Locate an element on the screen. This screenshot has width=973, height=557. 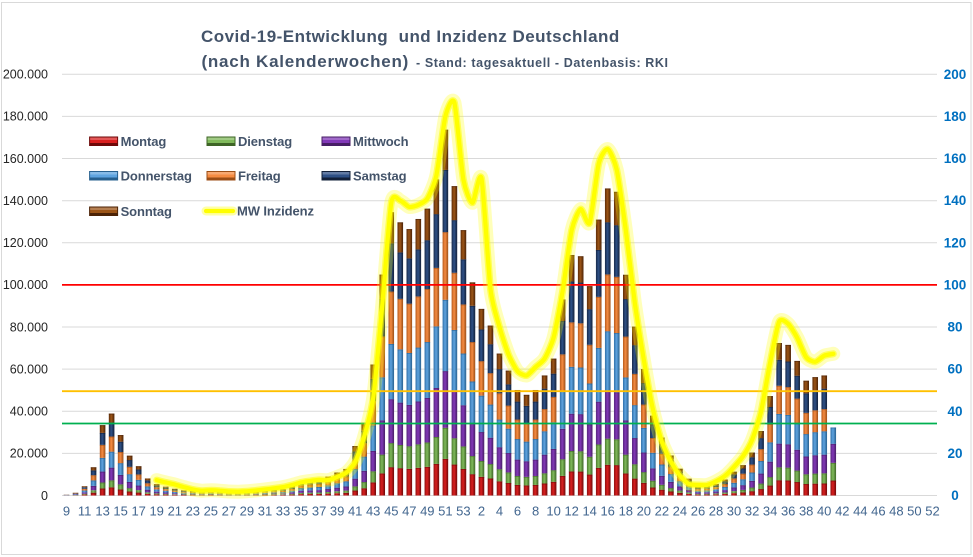
svg-text: 160.000 is located at coordinates (25, 159).